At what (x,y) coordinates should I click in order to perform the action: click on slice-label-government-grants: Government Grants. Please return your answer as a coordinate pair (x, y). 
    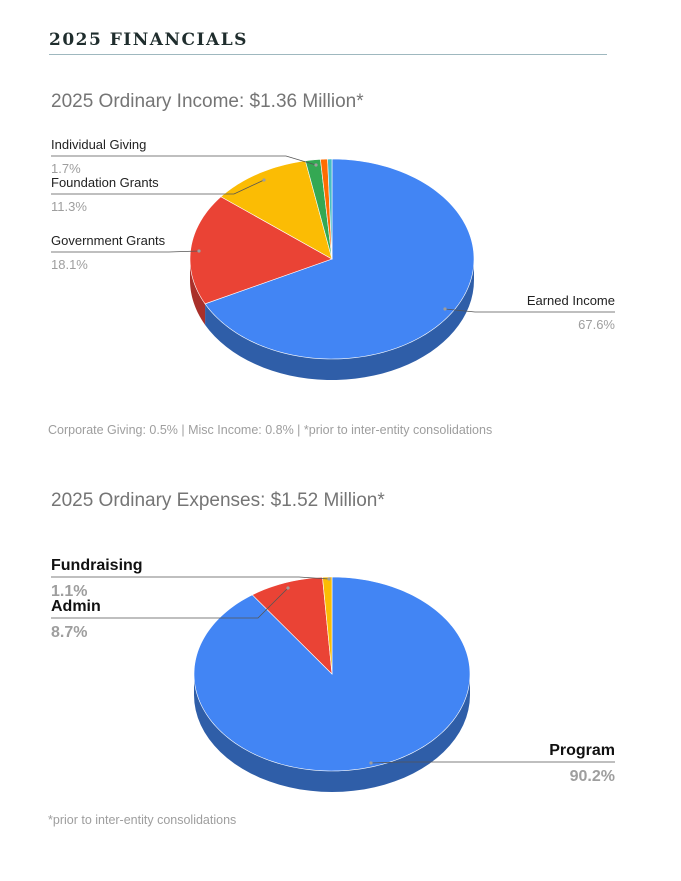
    Looking at the image, I should click on (108, 240).